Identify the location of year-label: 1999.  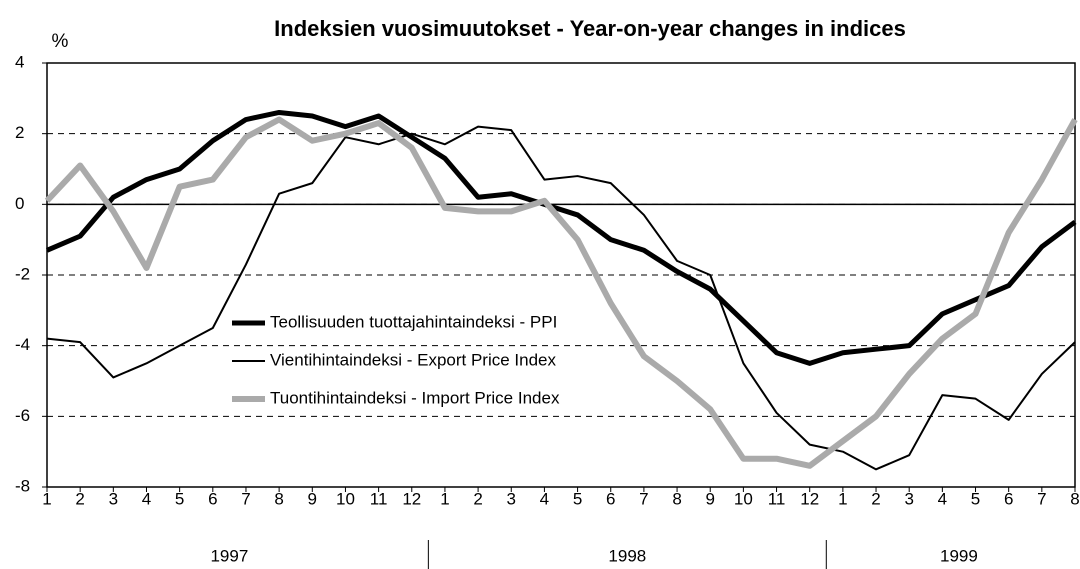
(959, 555).